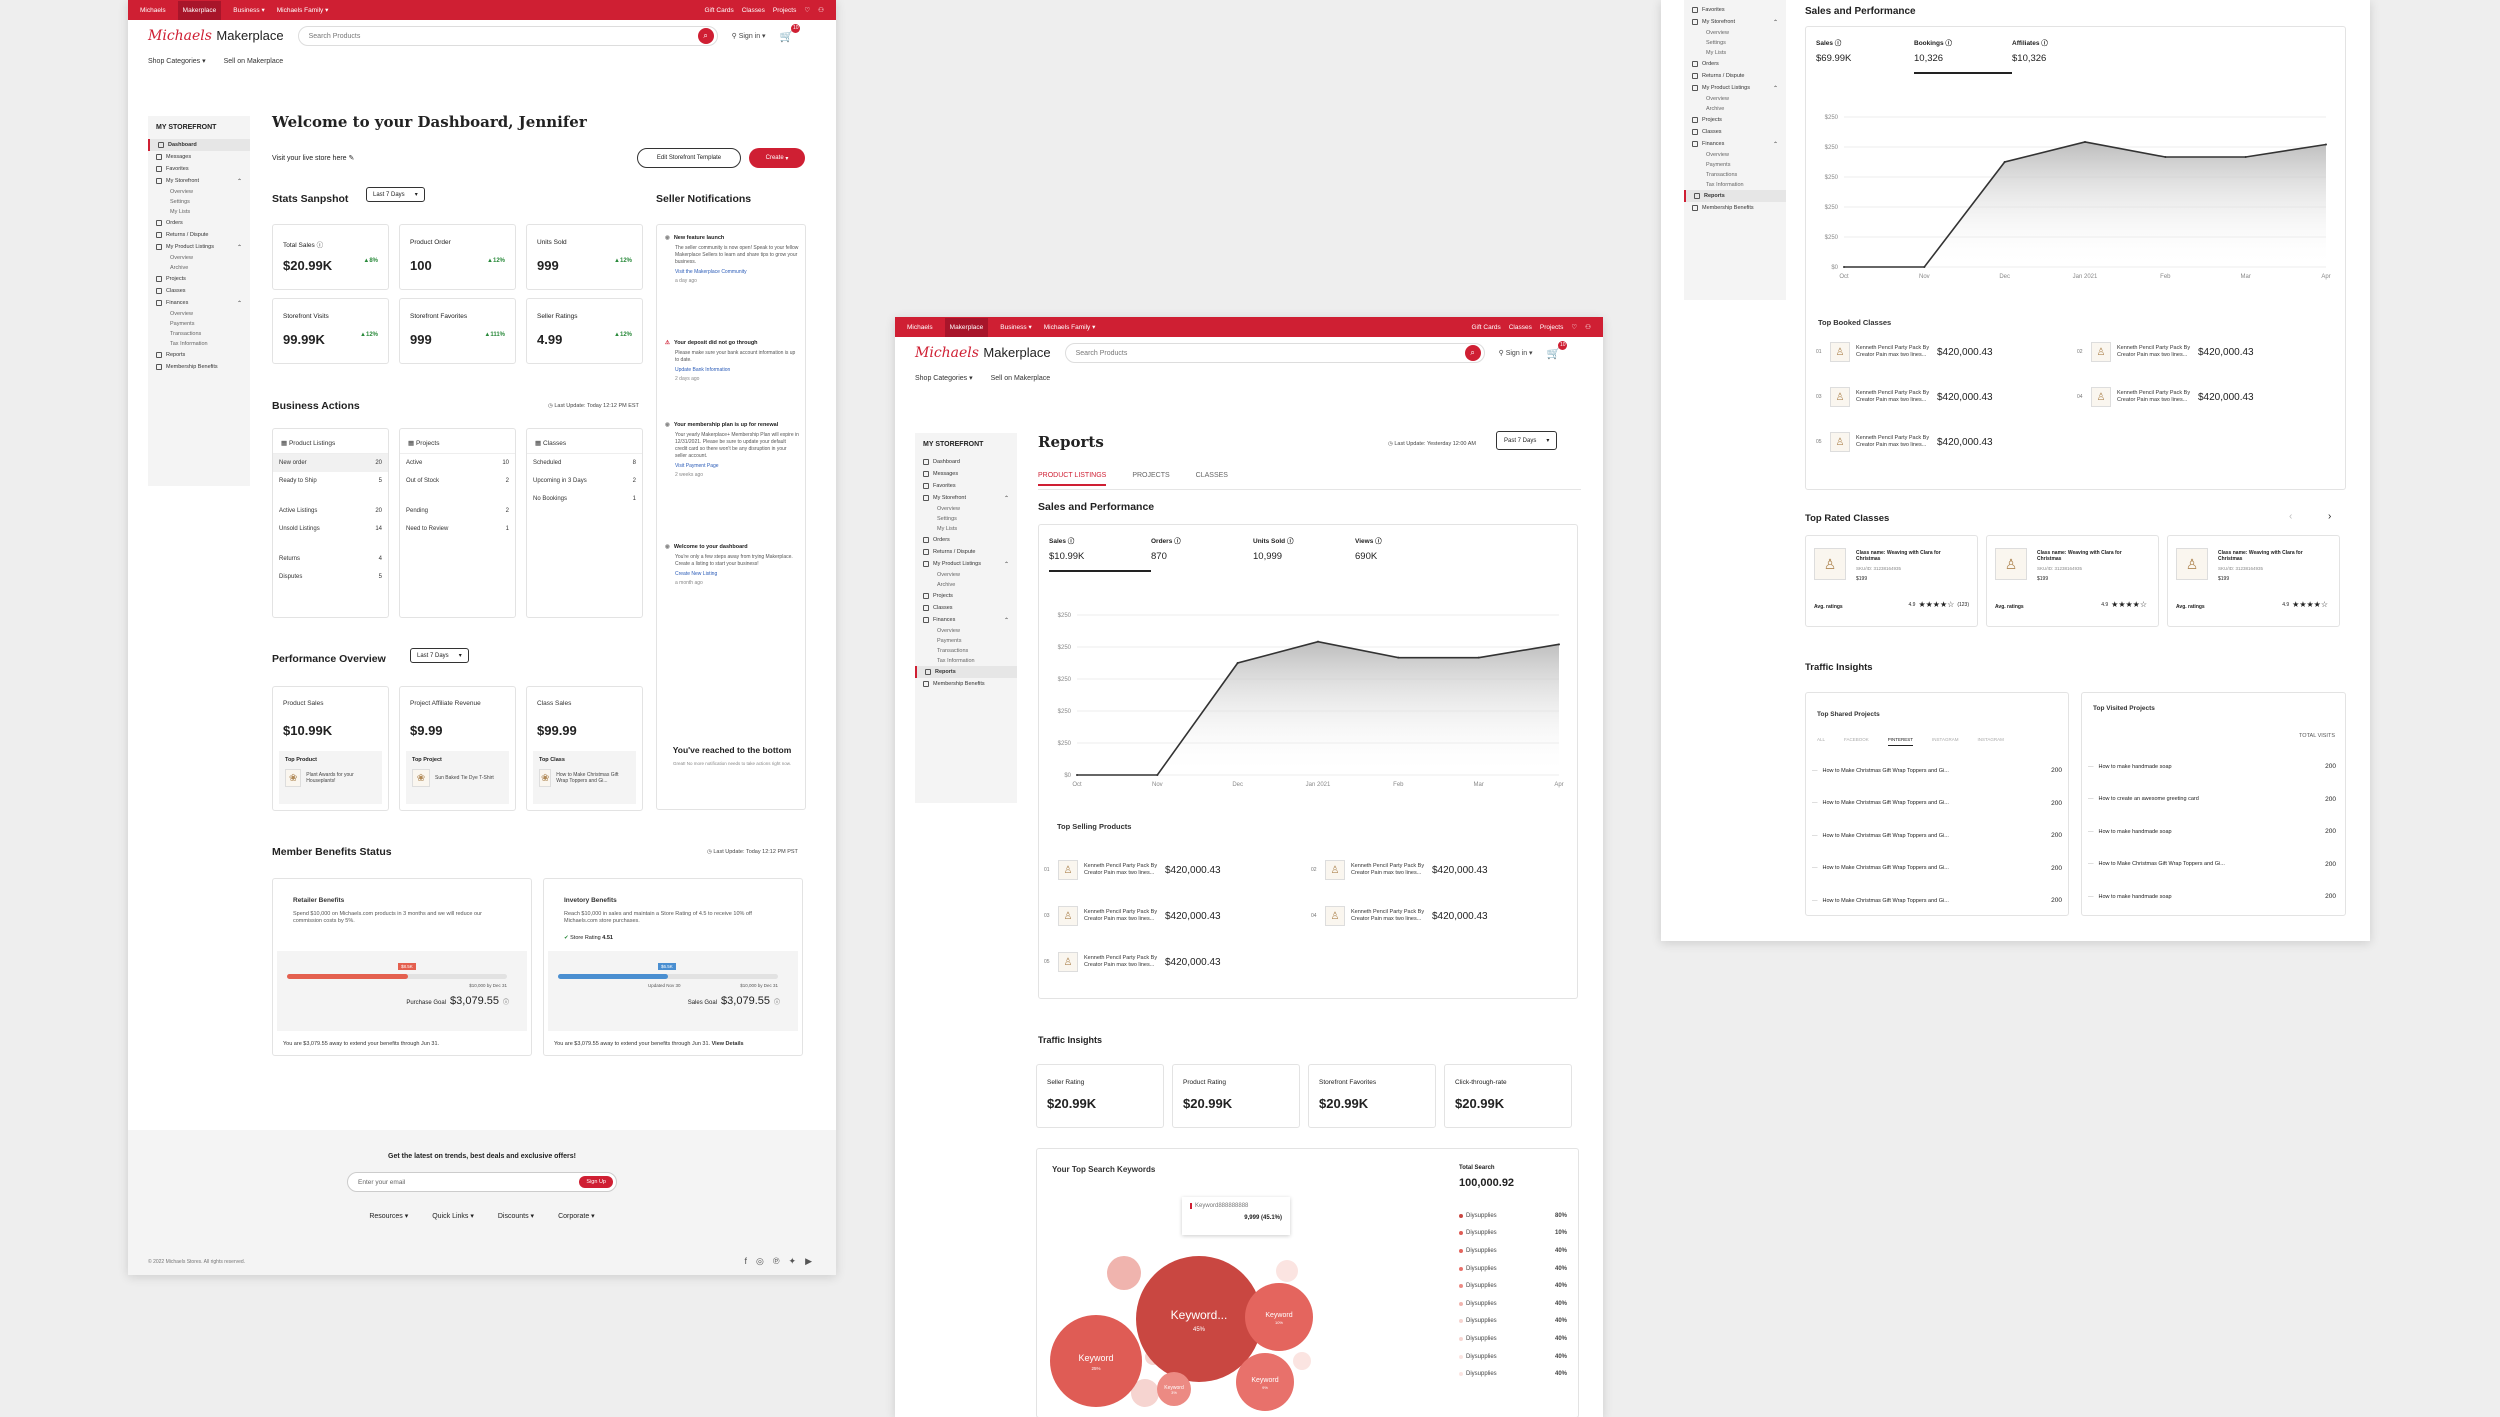  Describe the element at coordinates (330, 463) in the screenshot. I see `business-action-row: New order 20` at that location.